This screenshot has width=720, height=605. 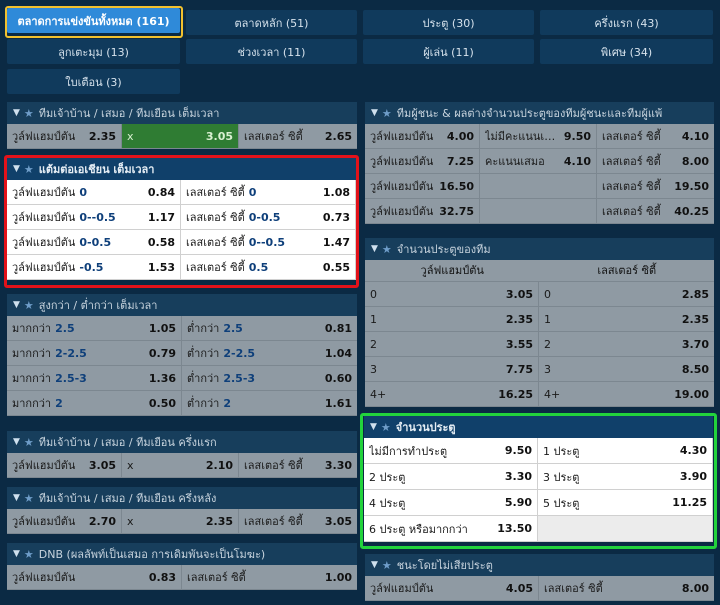 What do you see at coordinates (182, 305) in the screenshot?
I see `market-header: ▼ ★ สูงกว่า / ต่ำกว่า เต็มเวลา` at bounding box center [182, 305].